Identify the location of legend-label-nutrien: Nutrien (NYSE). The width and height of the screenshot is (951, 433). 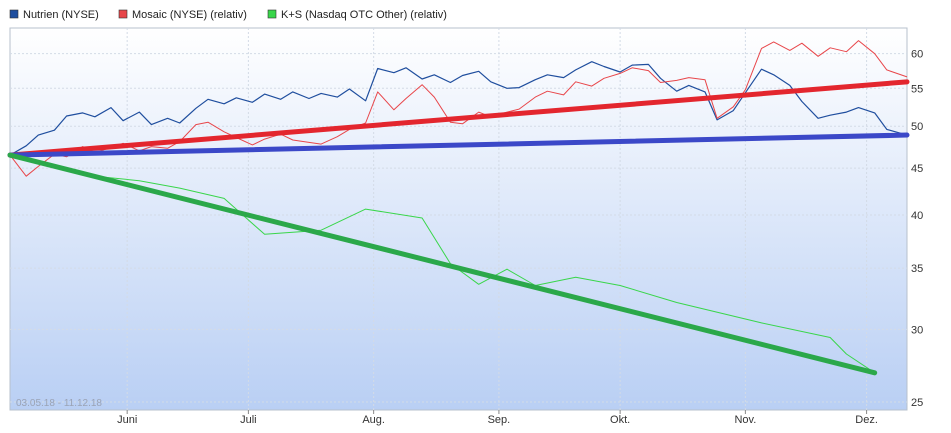
(61, 15).